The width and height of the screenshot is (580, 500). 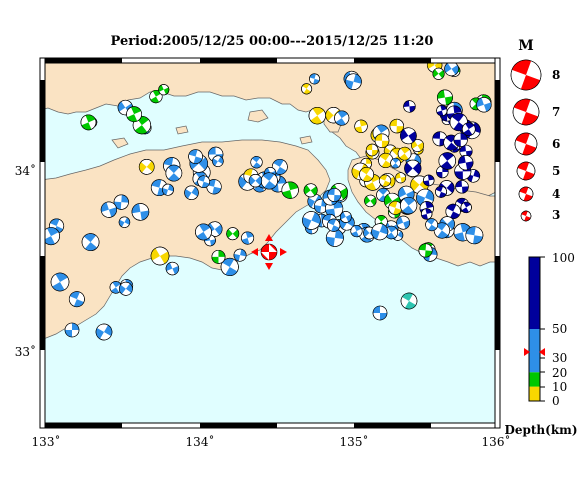 I want to click on lon-tick-label: 134˚, so click(x=200, y=441).